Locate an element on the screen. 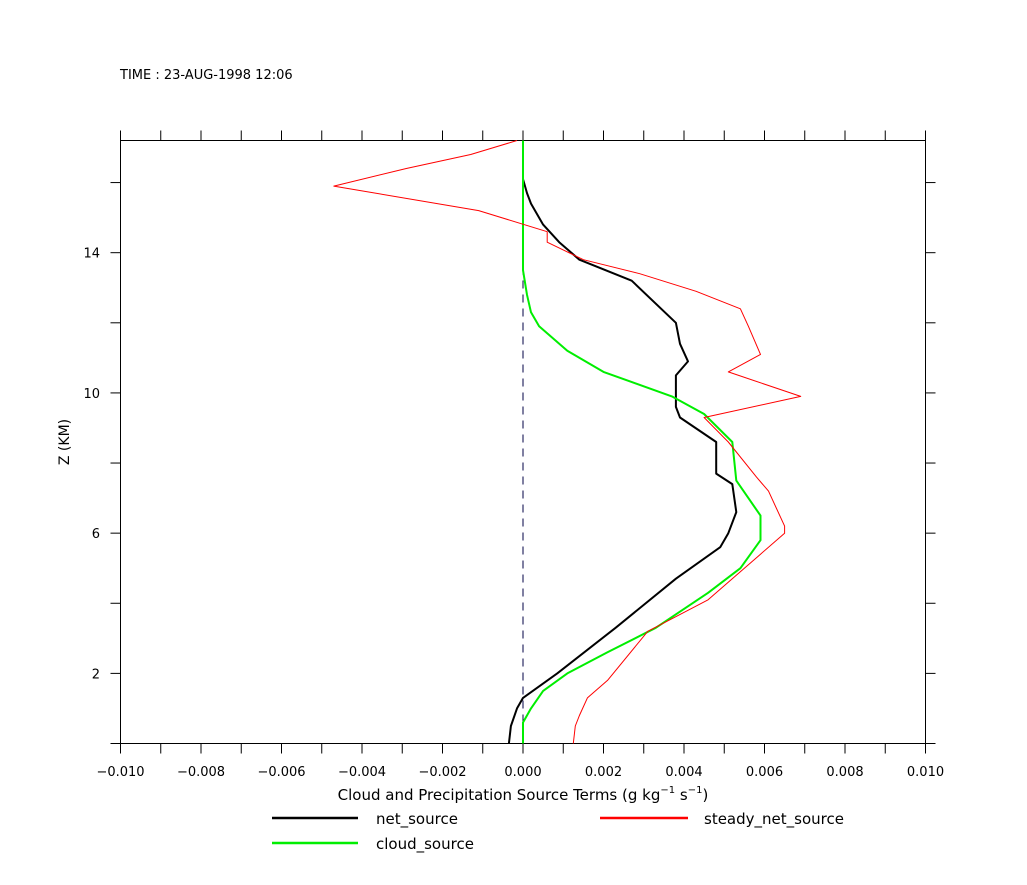  x-tick-label: 0.000 is located at coordinates (522, 772).